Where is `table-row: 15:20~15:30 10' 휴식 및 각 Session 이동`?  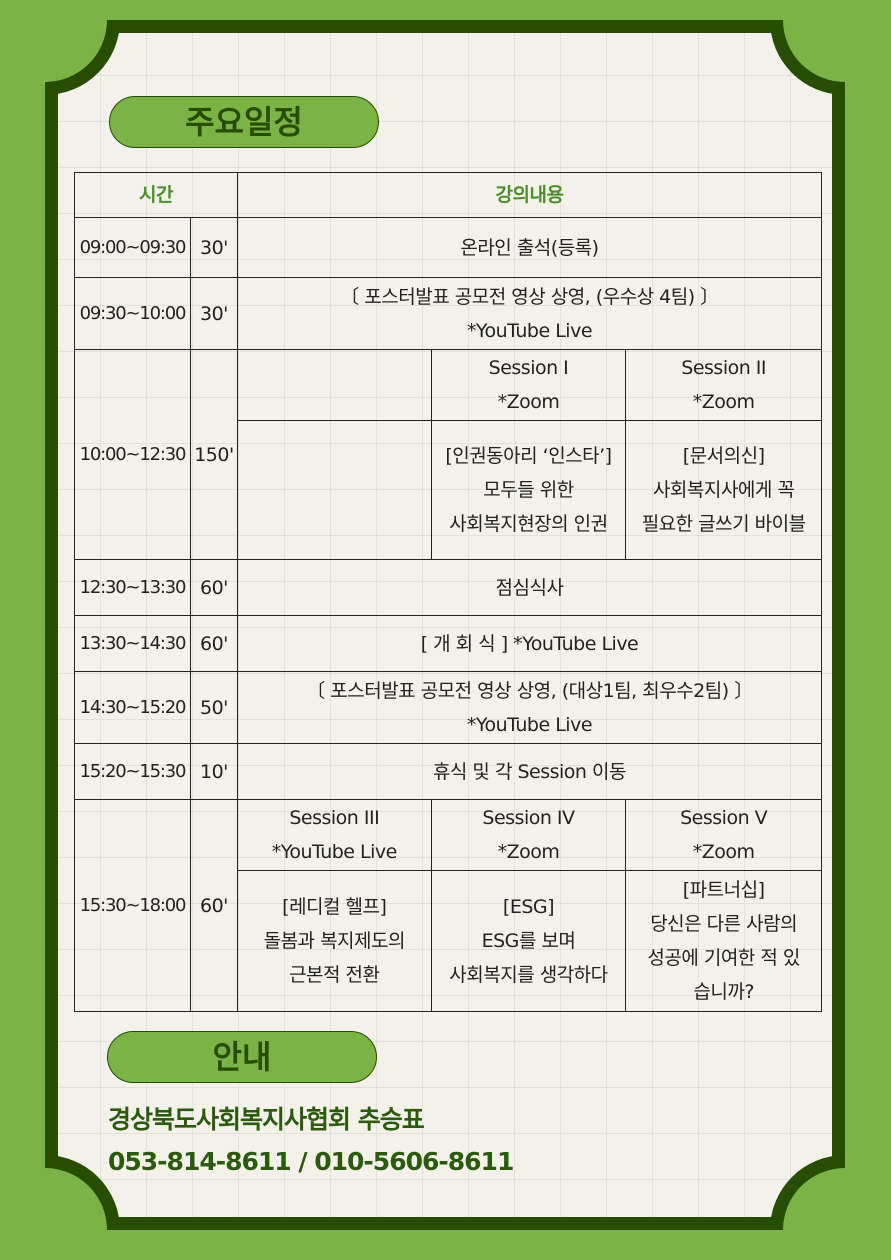 table-row: 15:20~15:30 10' 휴식 및 각 Session 이동 is located at coordinates (448, 771).